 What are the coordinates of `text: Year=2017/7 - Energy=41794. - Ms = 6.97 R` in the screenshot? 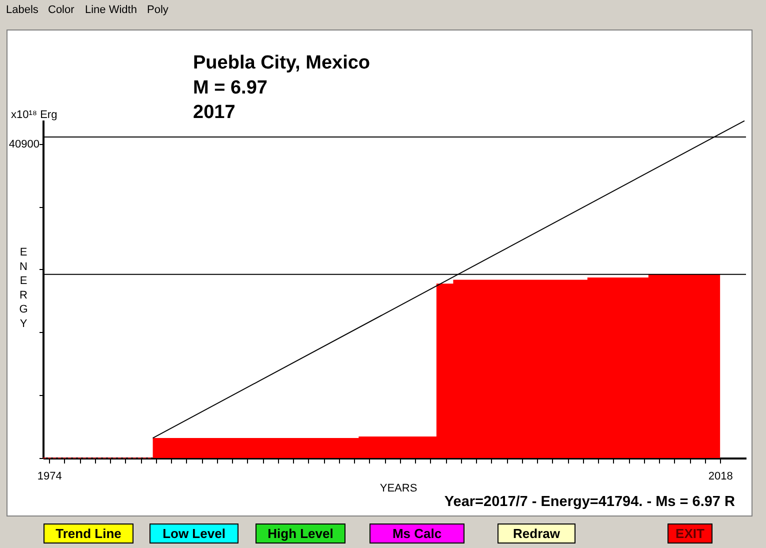 It's located at (590, 502).